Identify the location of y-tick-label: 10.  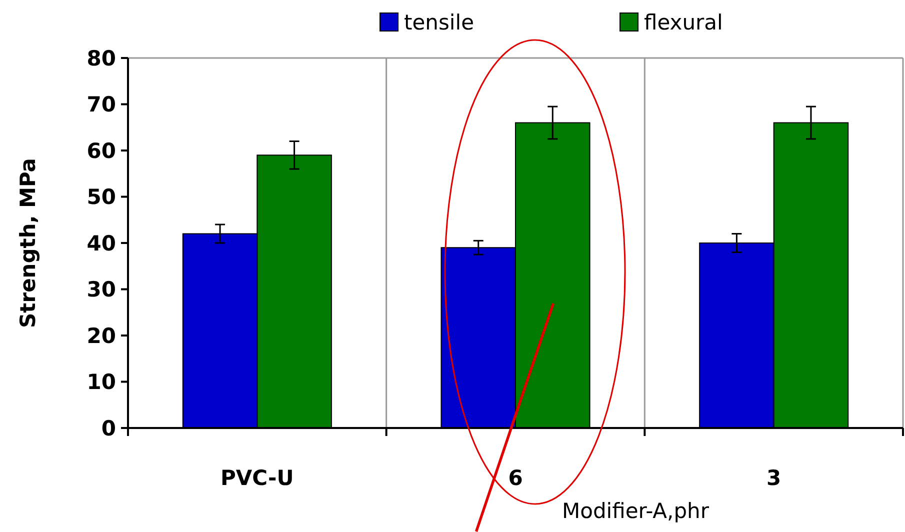
(101, 382).